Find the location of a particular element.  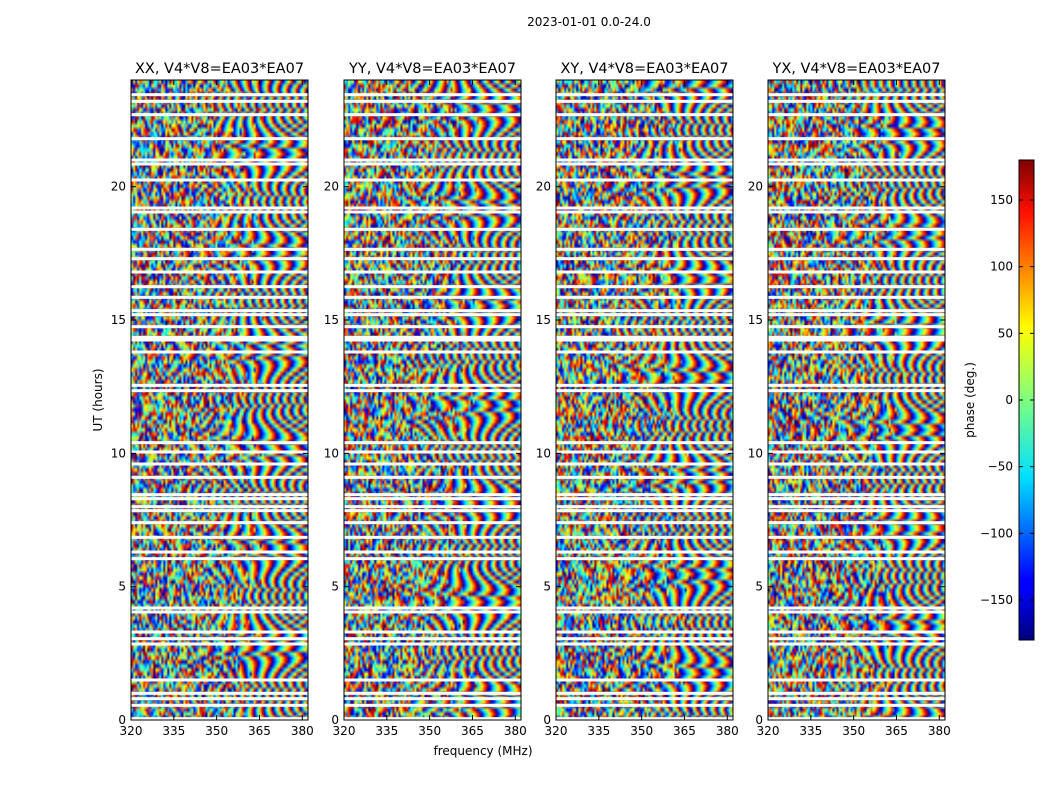

colorbar-tick-label: 100 is located at coordinates (1001, 267).